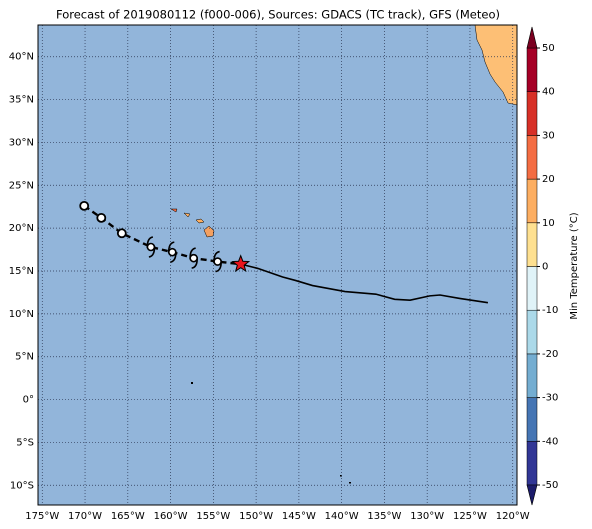 The width and height of the screenshot is (592, 529). Describe the element at coordinates (548, 223) in the screenshot. I see `colorbar-tick-label: 10` at that location.